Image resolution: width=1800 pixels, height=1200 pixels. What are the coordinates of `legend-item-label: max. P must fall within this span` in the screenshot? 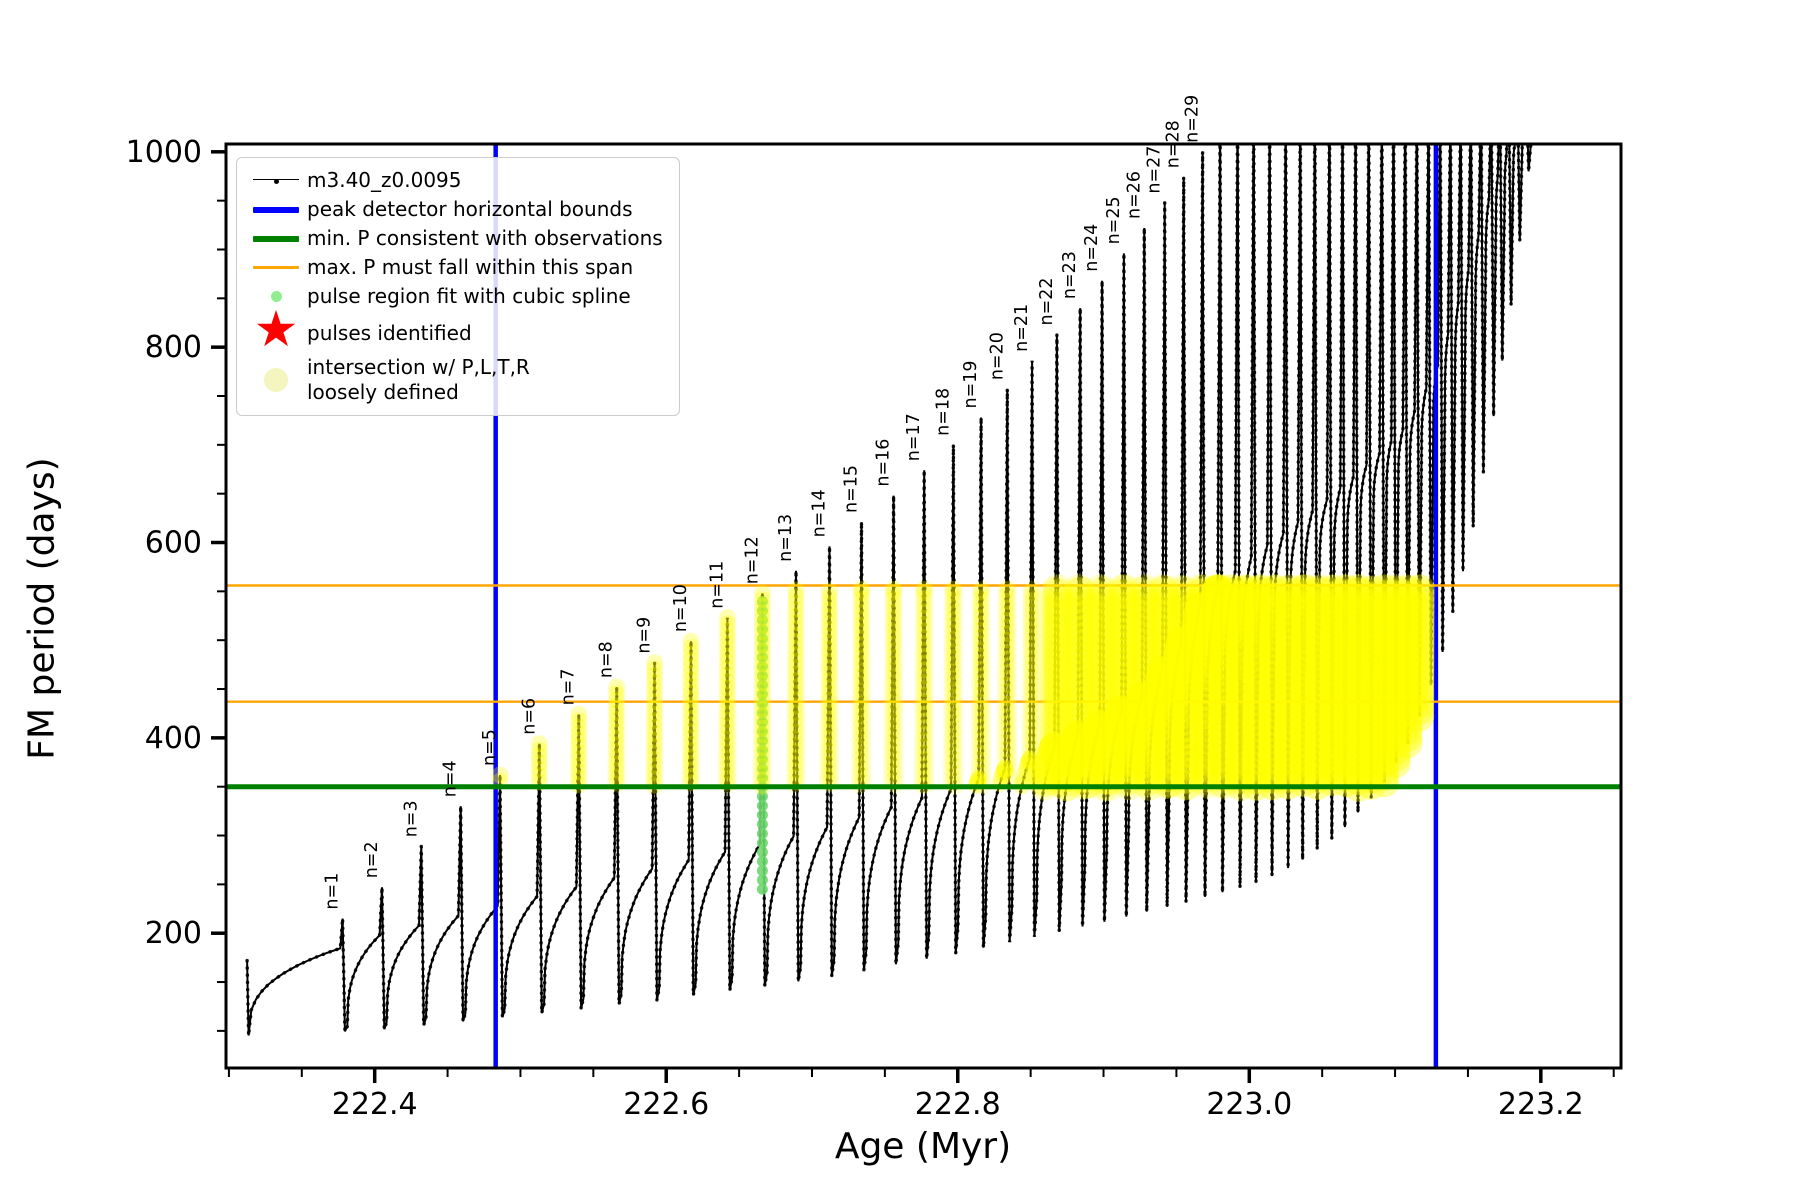 It's located at (470, 267).